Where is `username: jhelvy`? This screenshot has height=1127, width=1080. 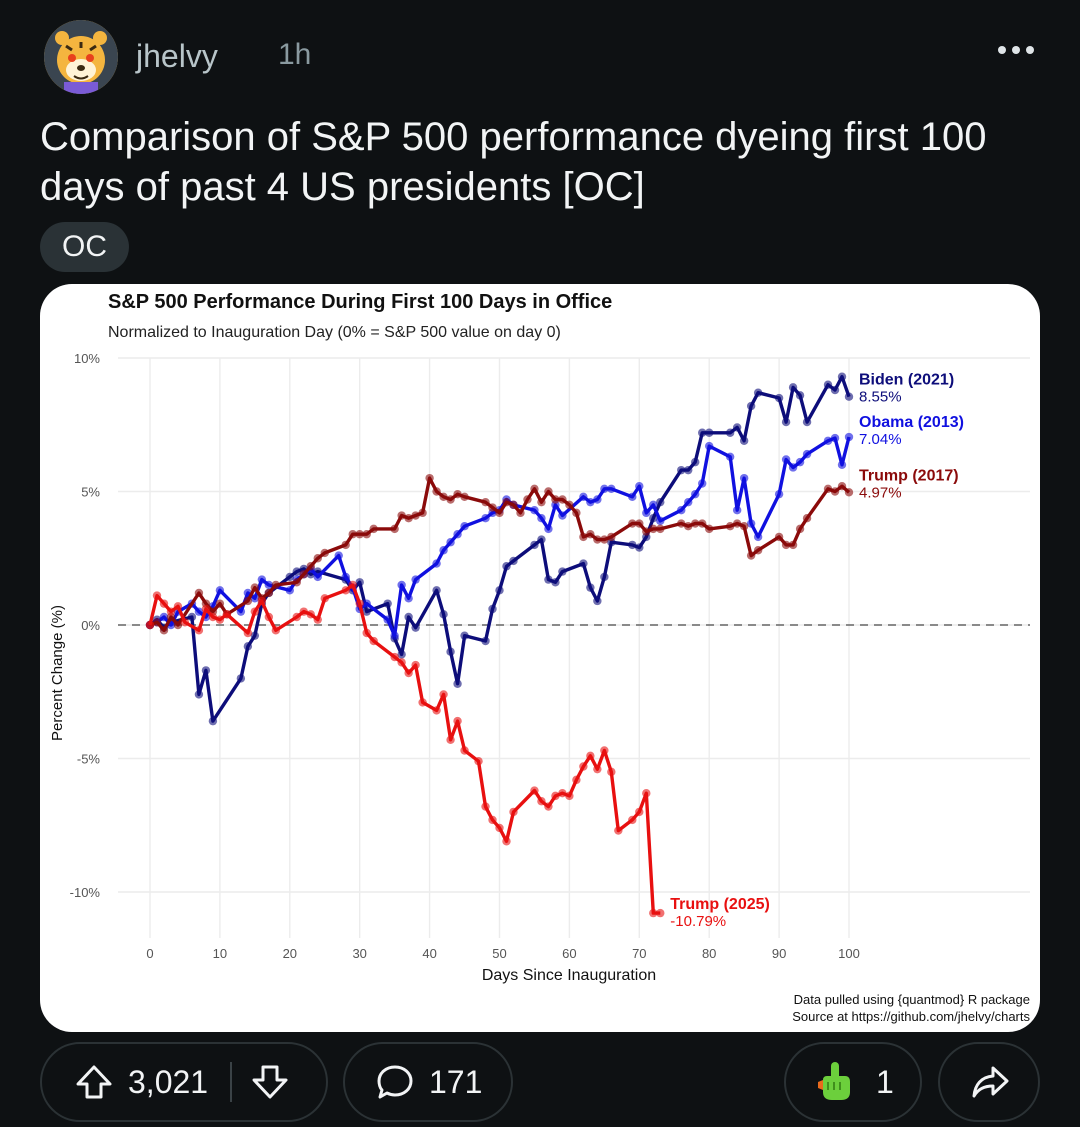 username: jhelvy is located at coordinates (177, 56).